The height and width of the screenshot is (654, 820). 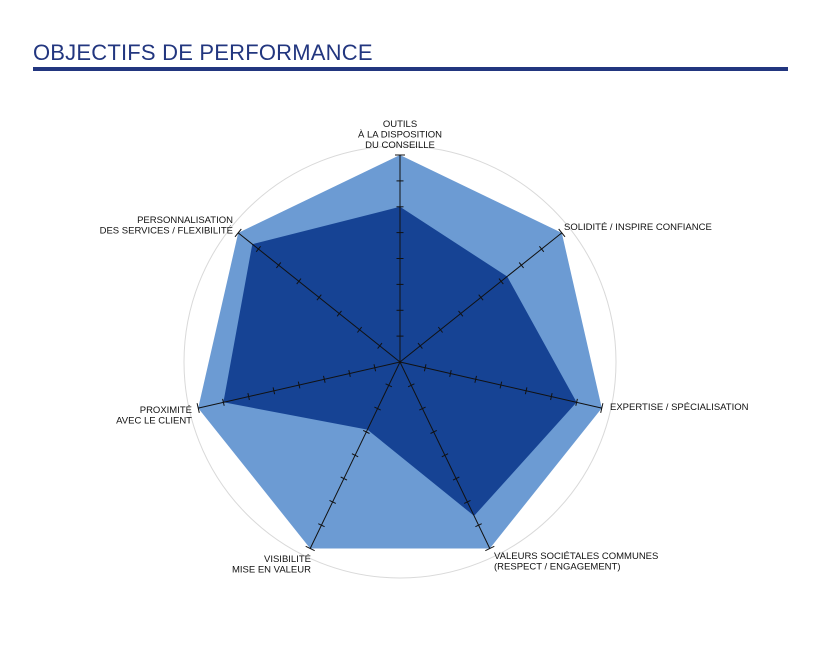 What do you see at coordinates (557, 567) in the screenshot?
I see `axis-label-line: (RESPECT / ENGAGEMENT)` at bounding box center [557, 567].